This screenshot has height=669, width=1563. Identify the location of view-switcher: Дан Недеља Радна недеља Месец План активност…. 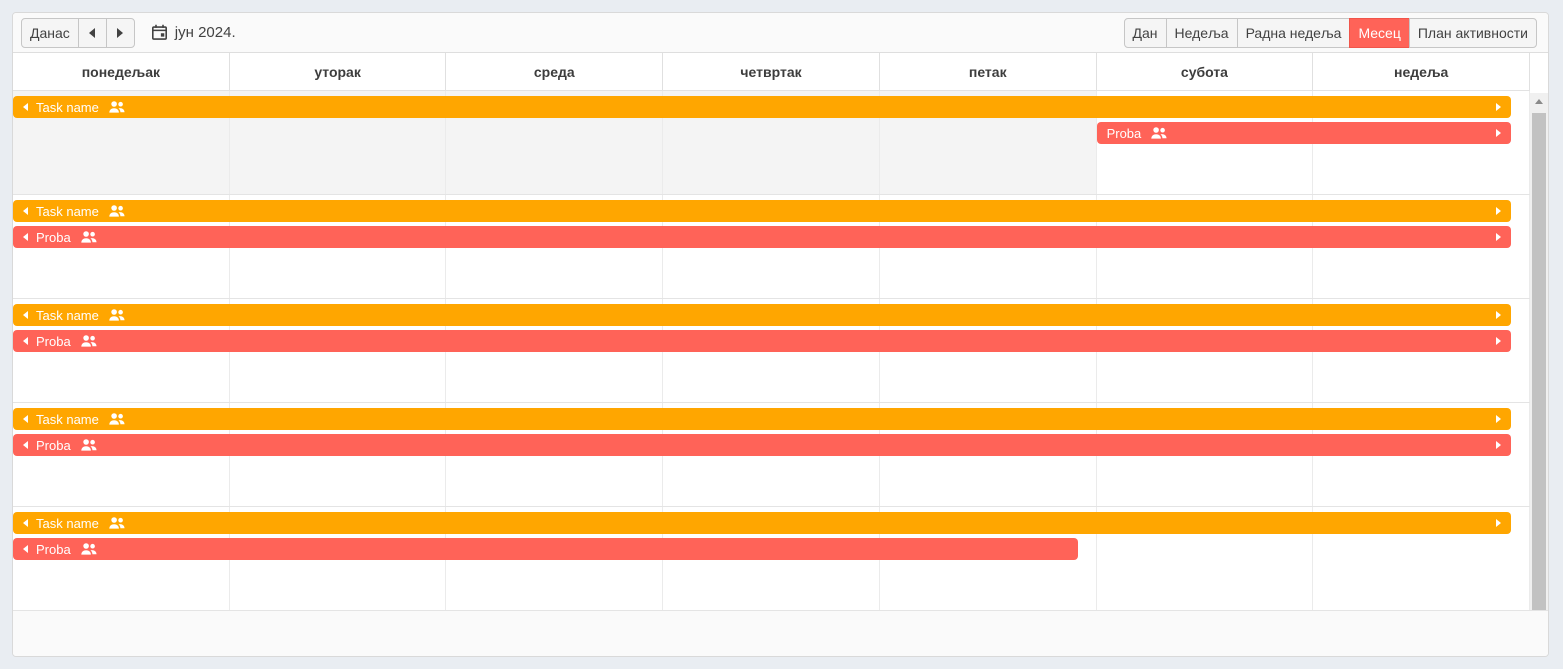
(1330, 32).